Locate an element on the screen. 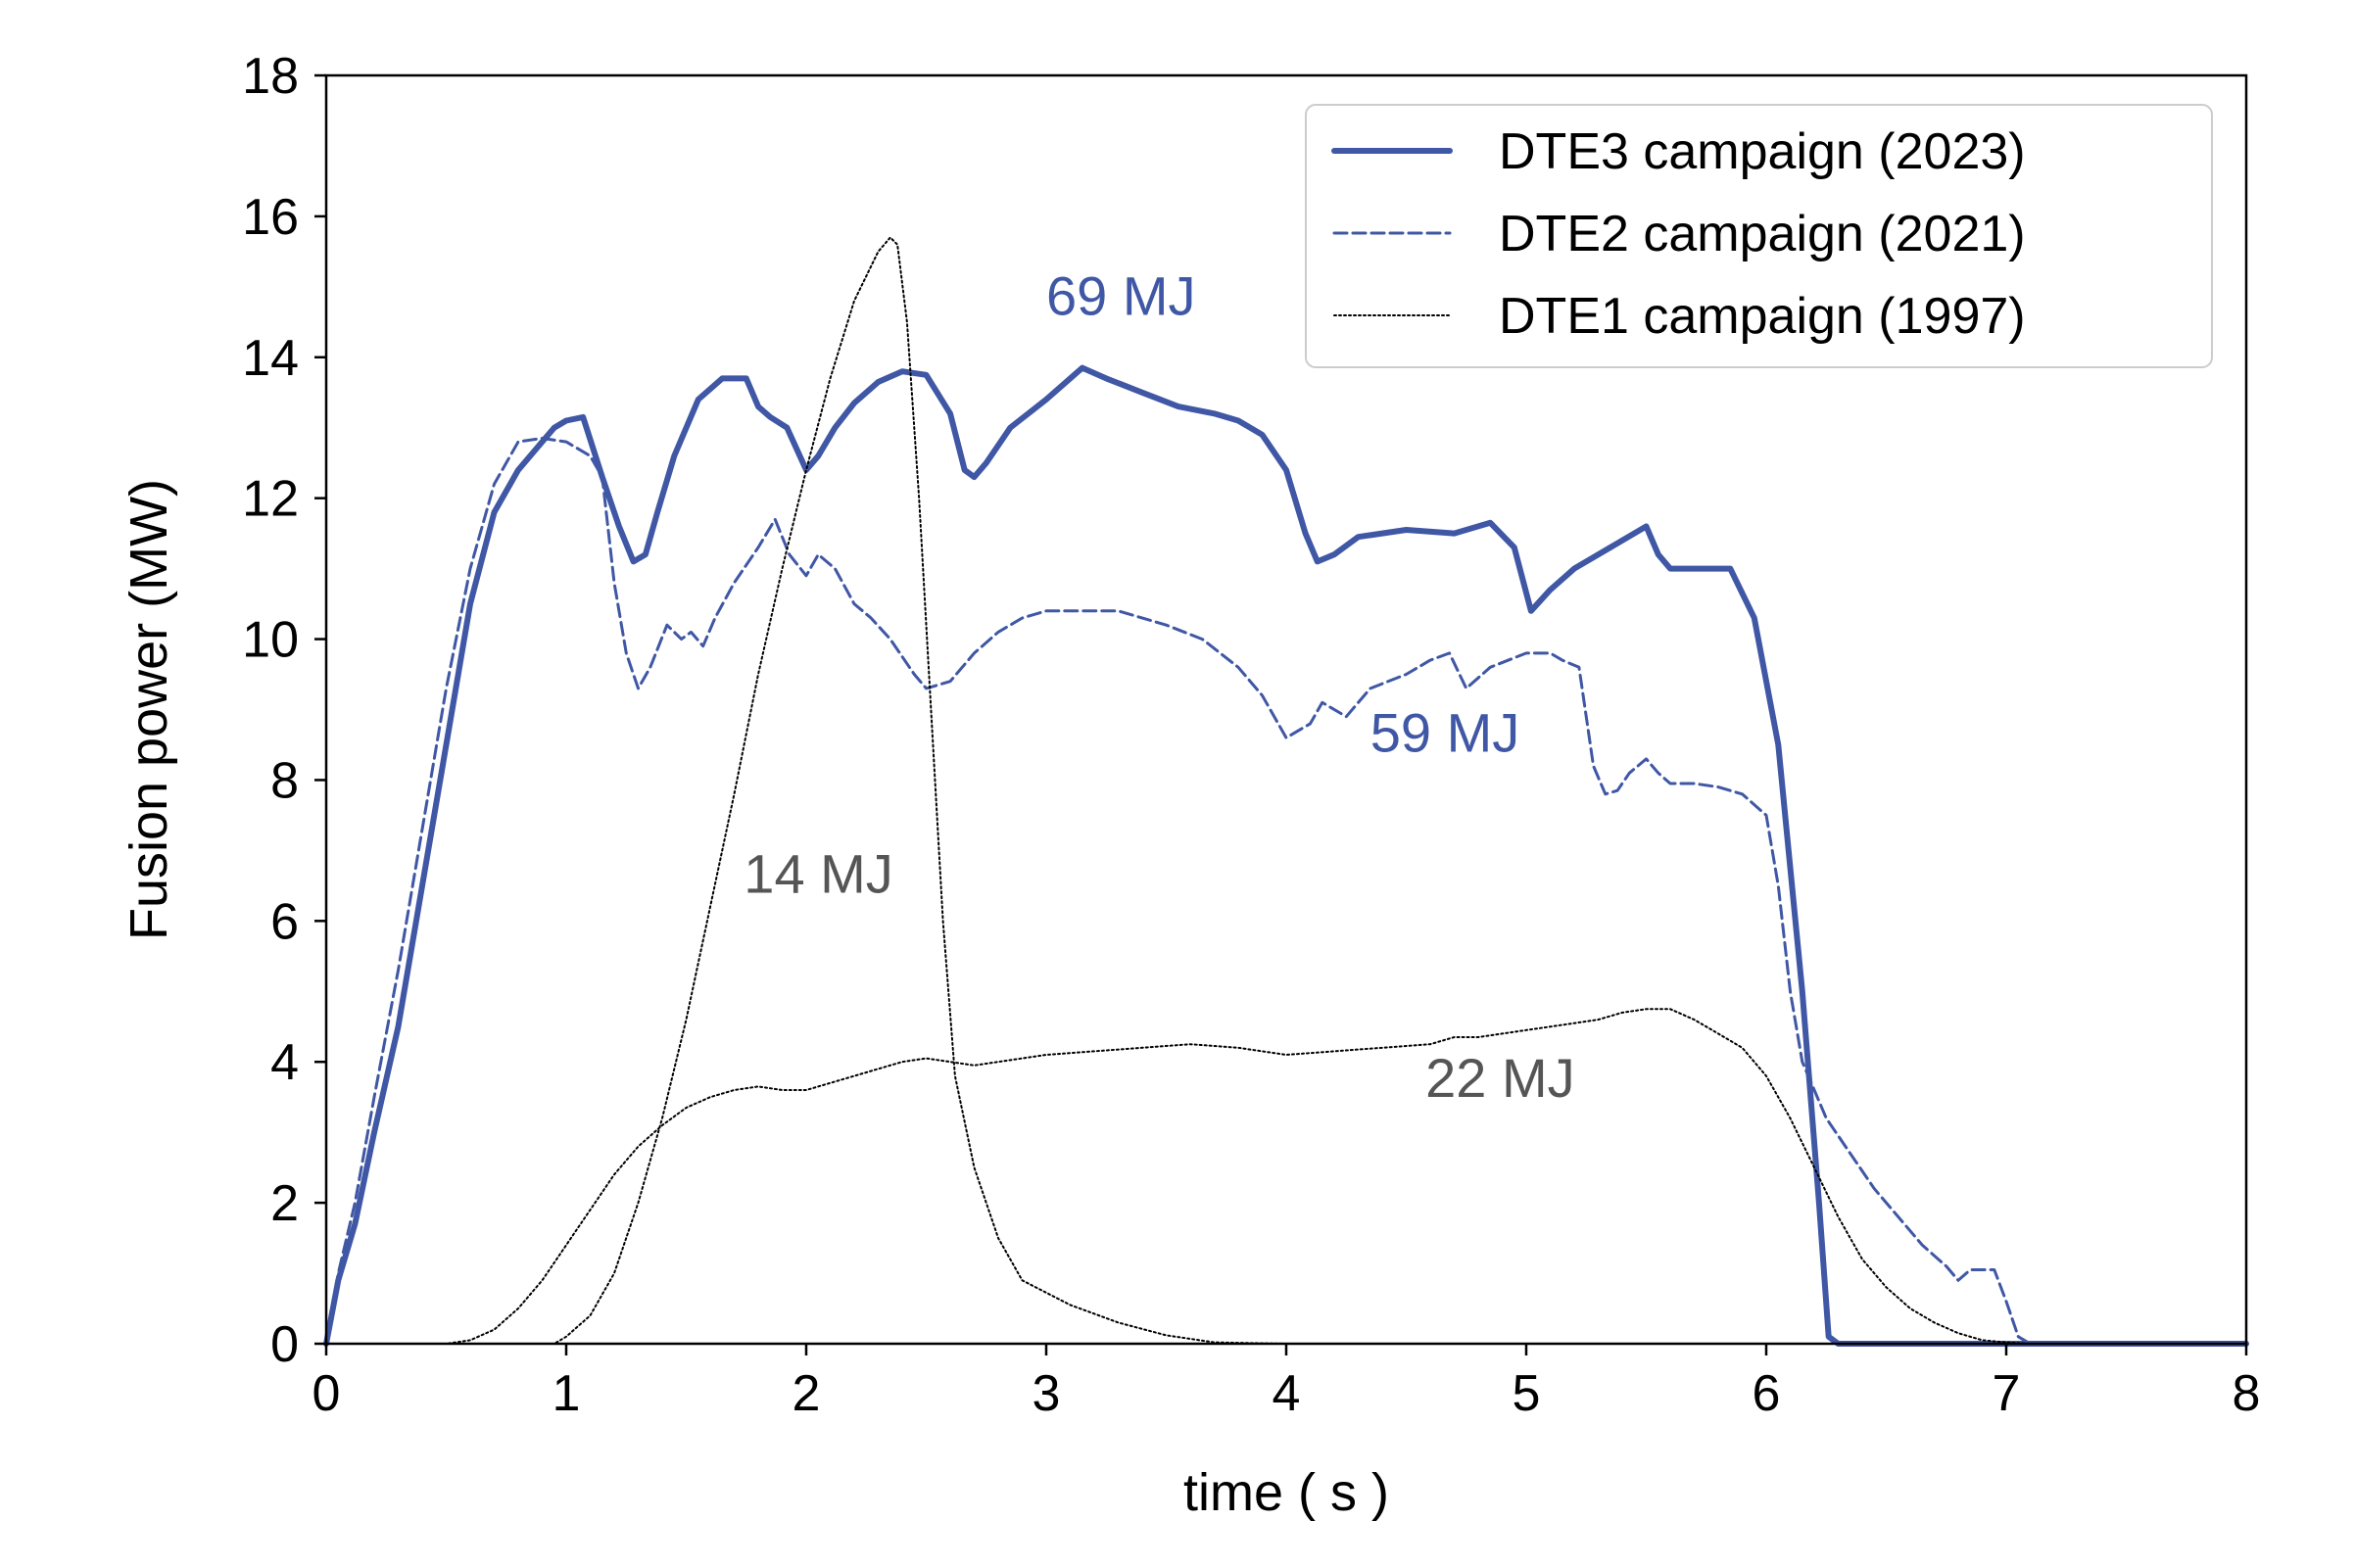 This screenshot has height=1568, width=2354. energy-annotation-1: 69 MJ is located at coordinates (1121, 296).